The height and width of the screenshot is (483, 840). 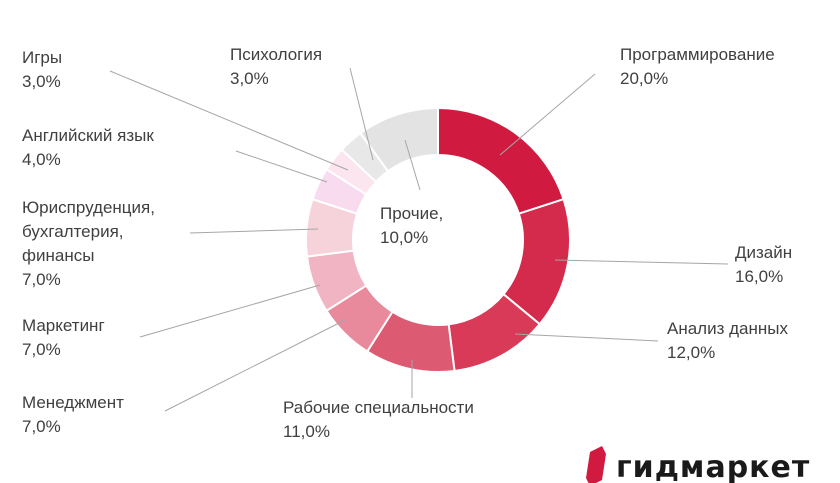 What do you see at coordinates (404, 237) in the screenshot?
I see `slice-value-label: 10,0%` at bounding box center [404, 237].